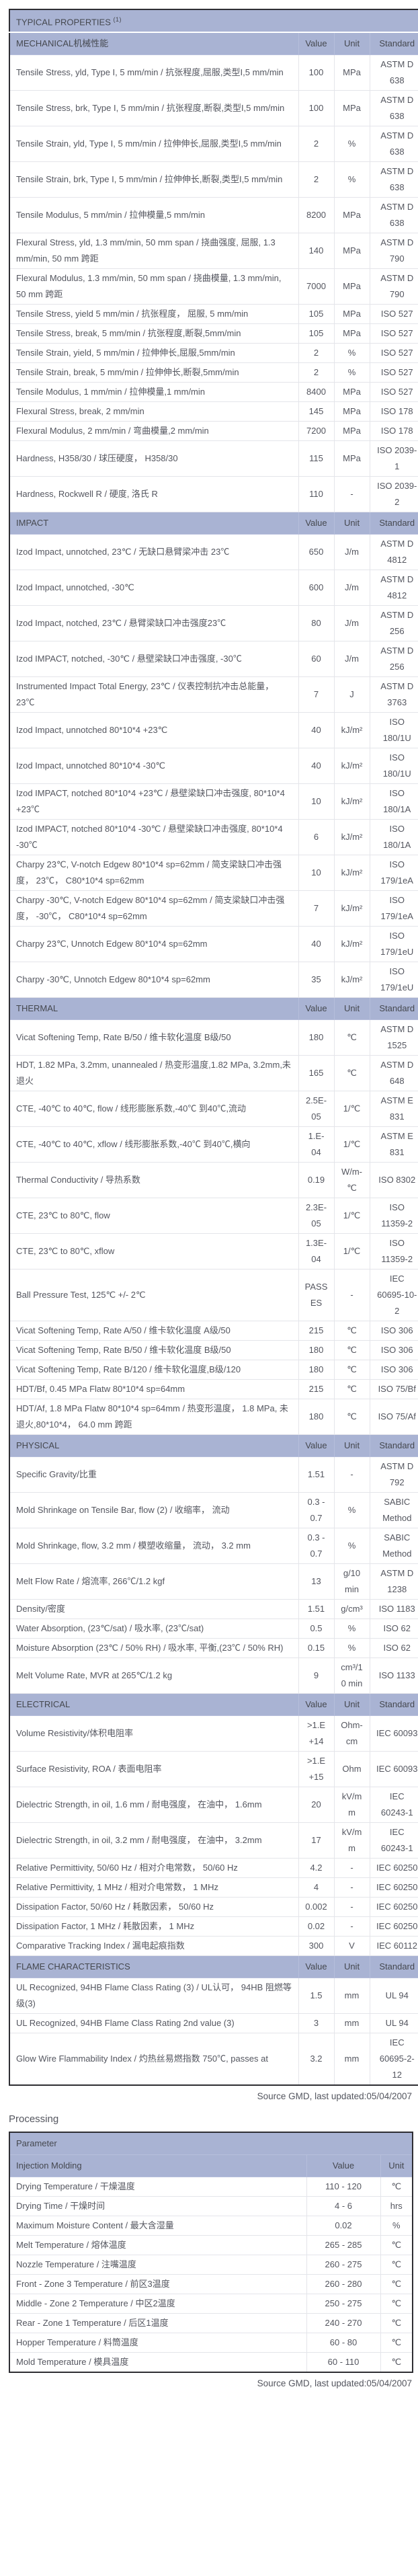 The width and height of the screenshot is (418, 2576). Describe the element at coordinates (158, 2363) in the screenshot. I see `parameter-name: Mold Temperature / 模具温度` at that location.